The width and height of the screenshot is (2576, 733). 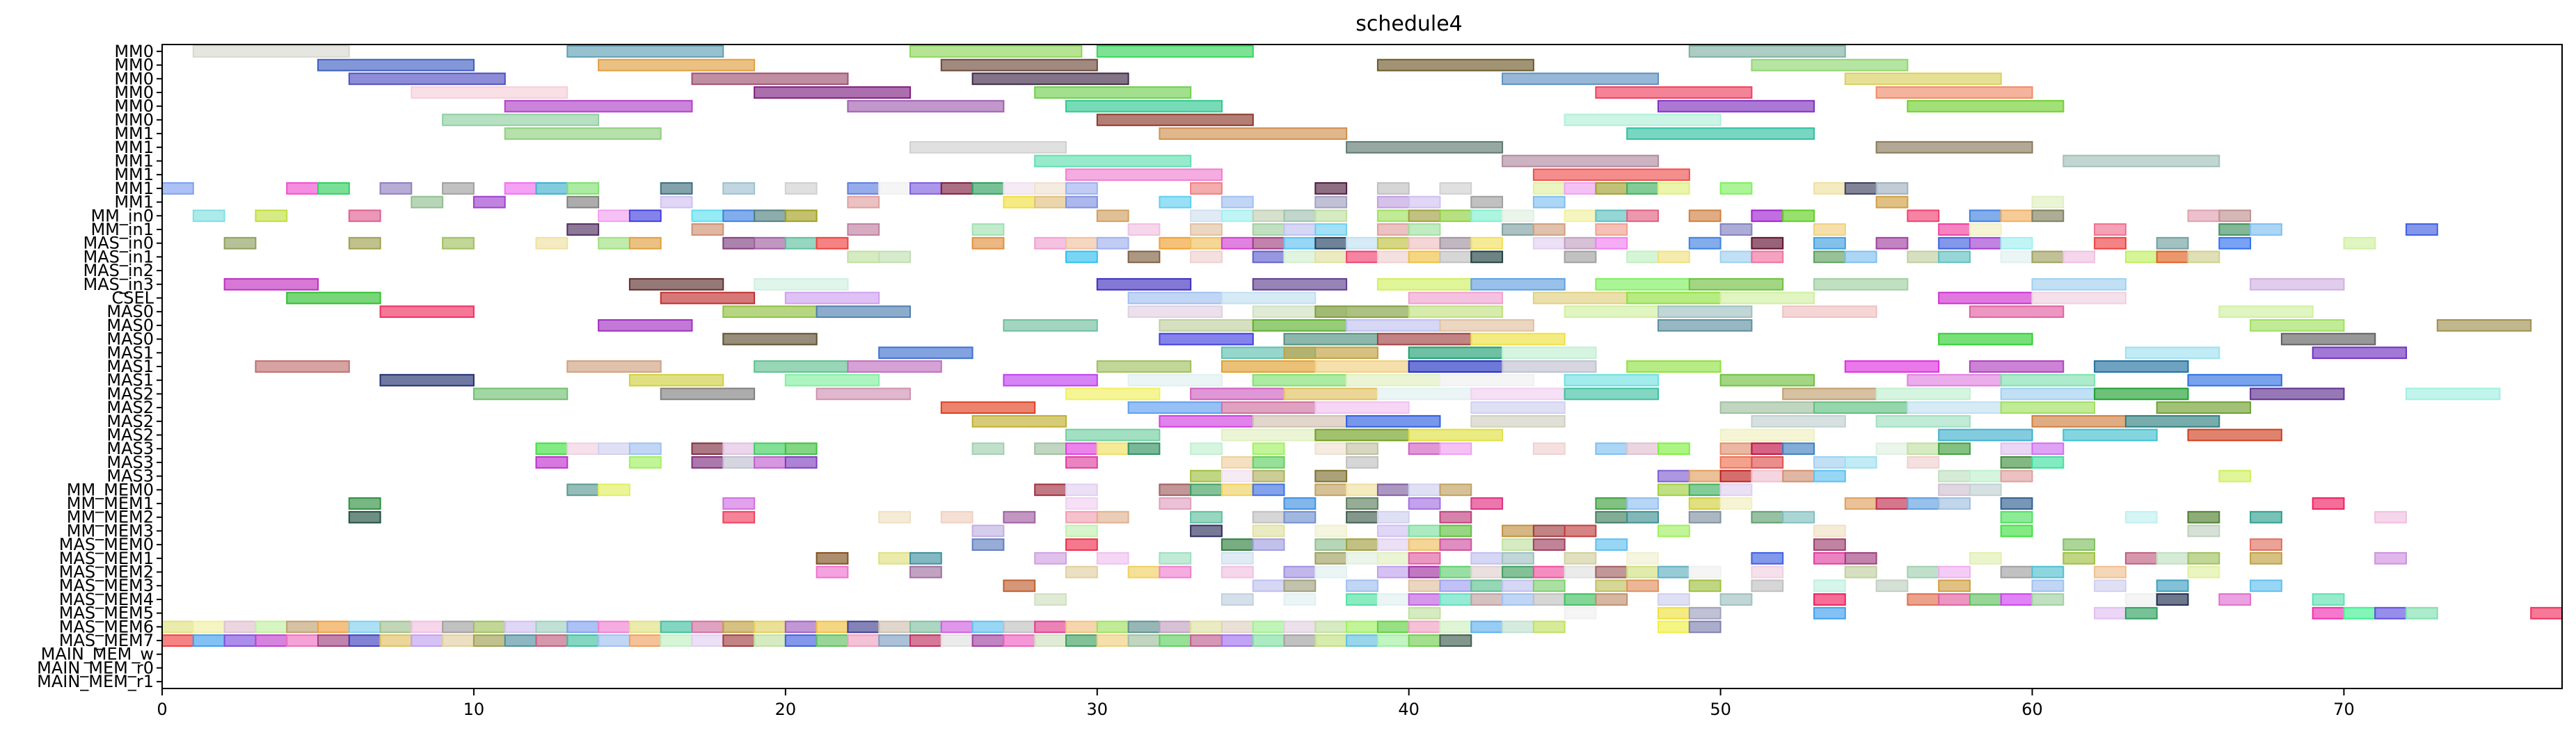 I want to click on y-tick-label: MAS_MEM3, so click(x=106, y=585).